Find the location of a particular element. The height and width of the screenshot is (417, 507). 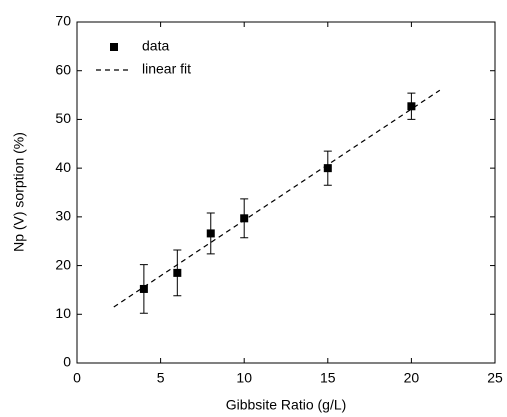

y-tick-label: 60 is located at coordinates (63, 69).